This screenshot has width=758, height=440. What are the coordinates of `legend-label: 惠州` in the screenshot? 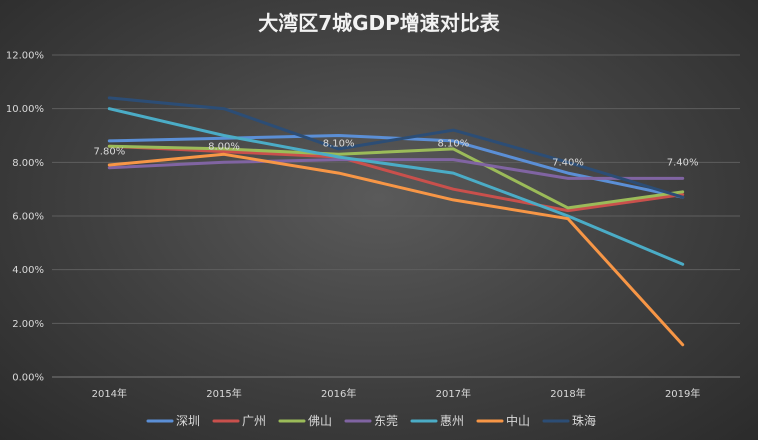 It's located at (452, 421).